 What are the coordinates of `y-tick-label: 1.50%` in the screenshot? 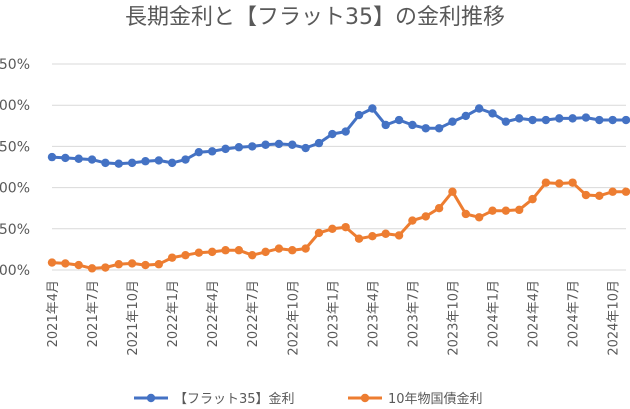 It's located at (15, 147).